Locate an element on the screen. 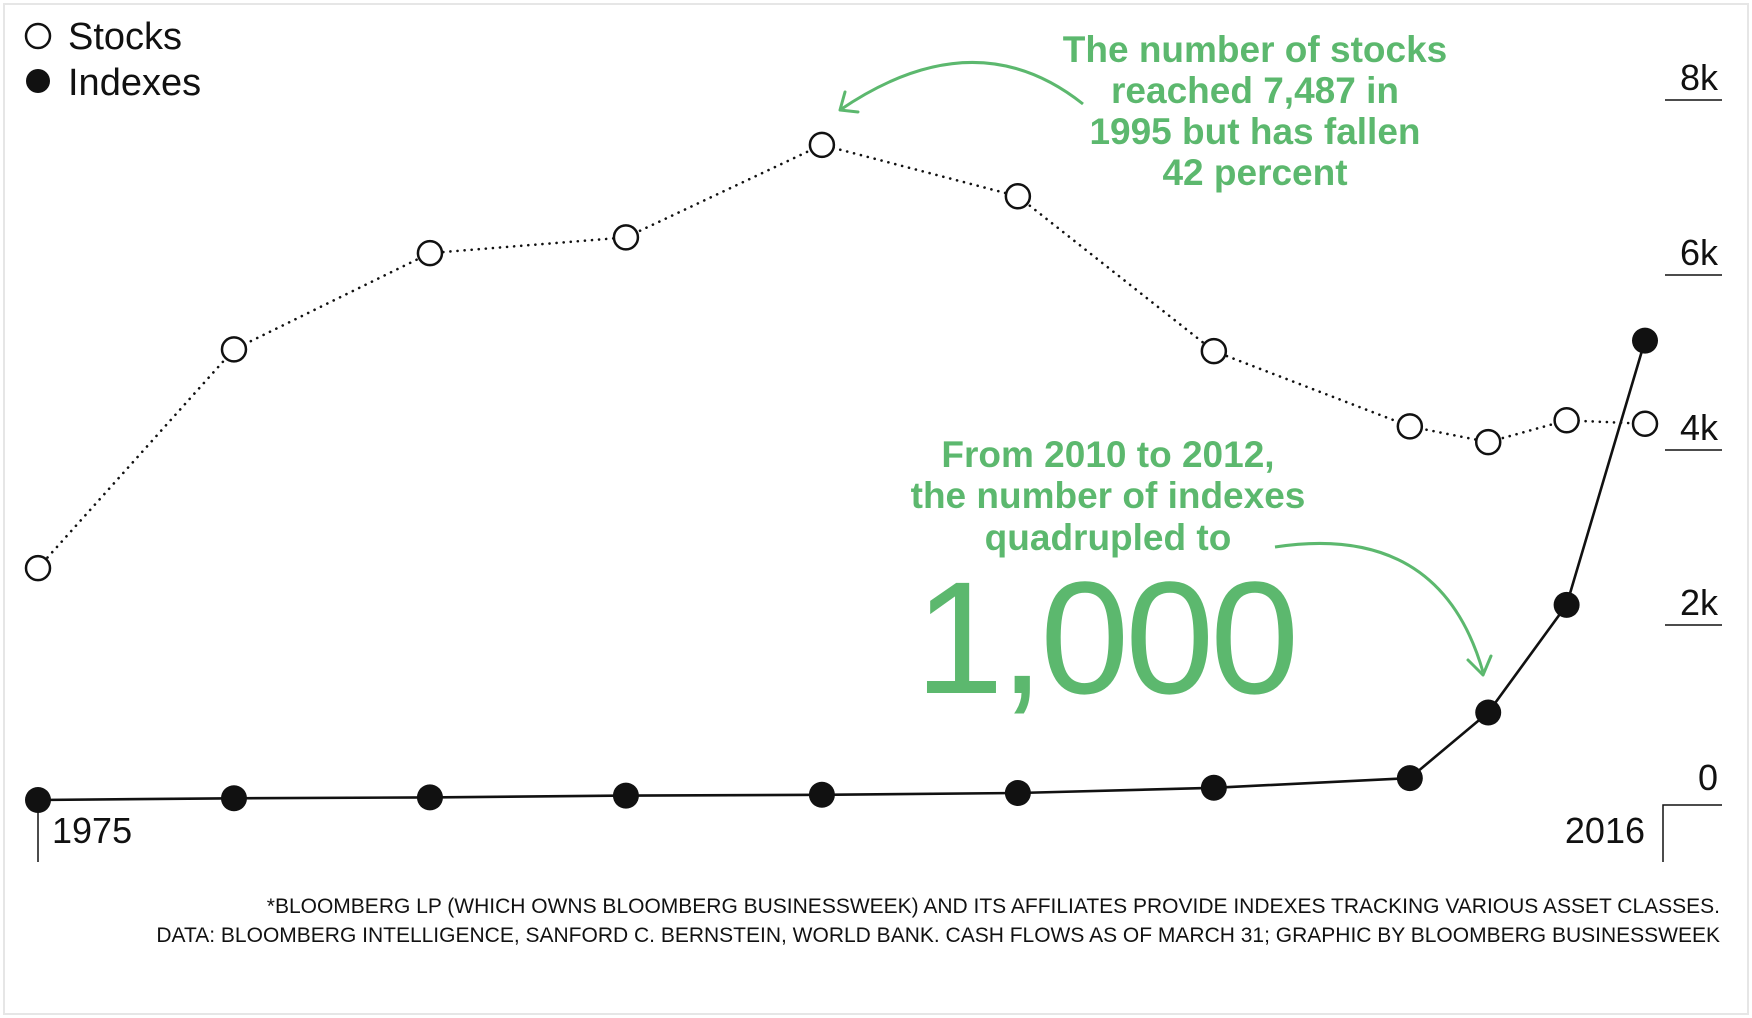  stocks-point-1990 is located at coordinates (626, 237).